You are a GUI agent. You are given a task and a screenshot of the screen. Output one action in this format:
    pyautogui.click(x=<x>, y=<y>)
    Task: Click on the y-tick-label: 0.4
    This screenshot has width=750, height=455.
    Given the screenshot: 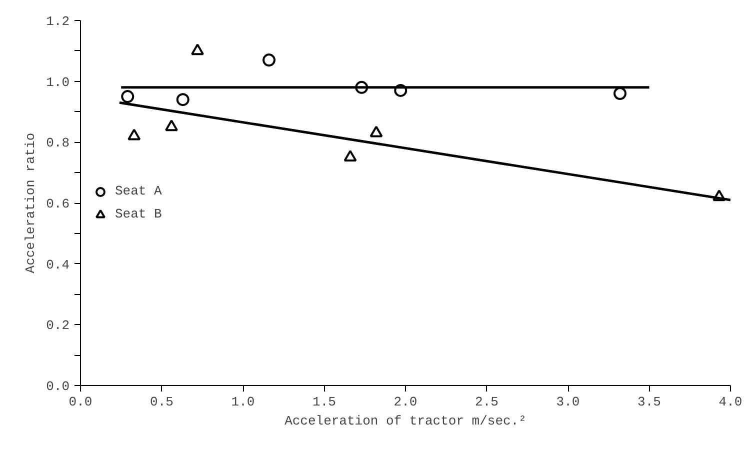 What is the action you would take?
    pyautogui.click(x=58, y=264)
    